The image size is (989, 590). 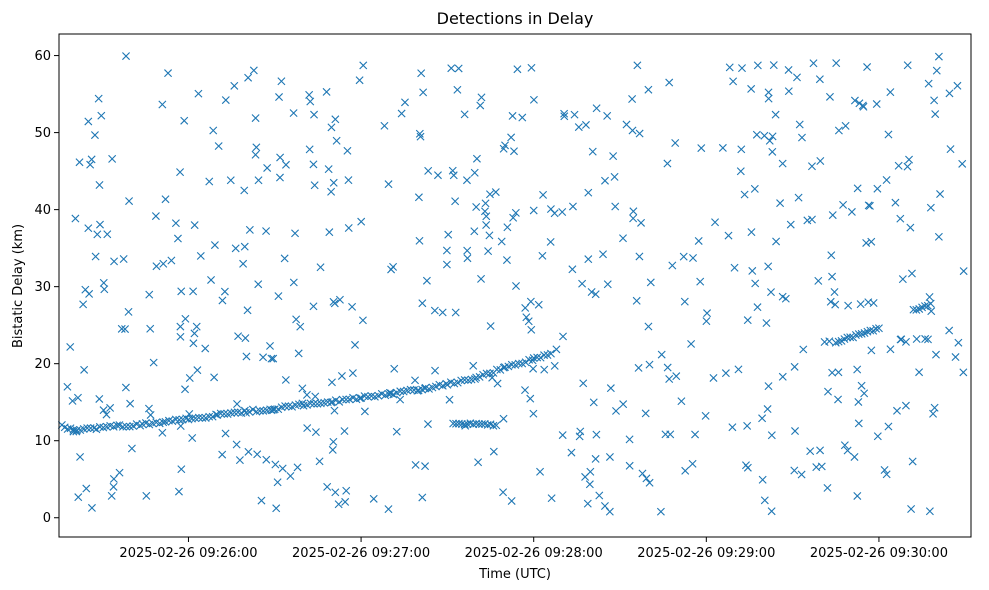 I want to click on x-tick-label: 2025-02-26 09:27:00, so click(x=361, y=553).